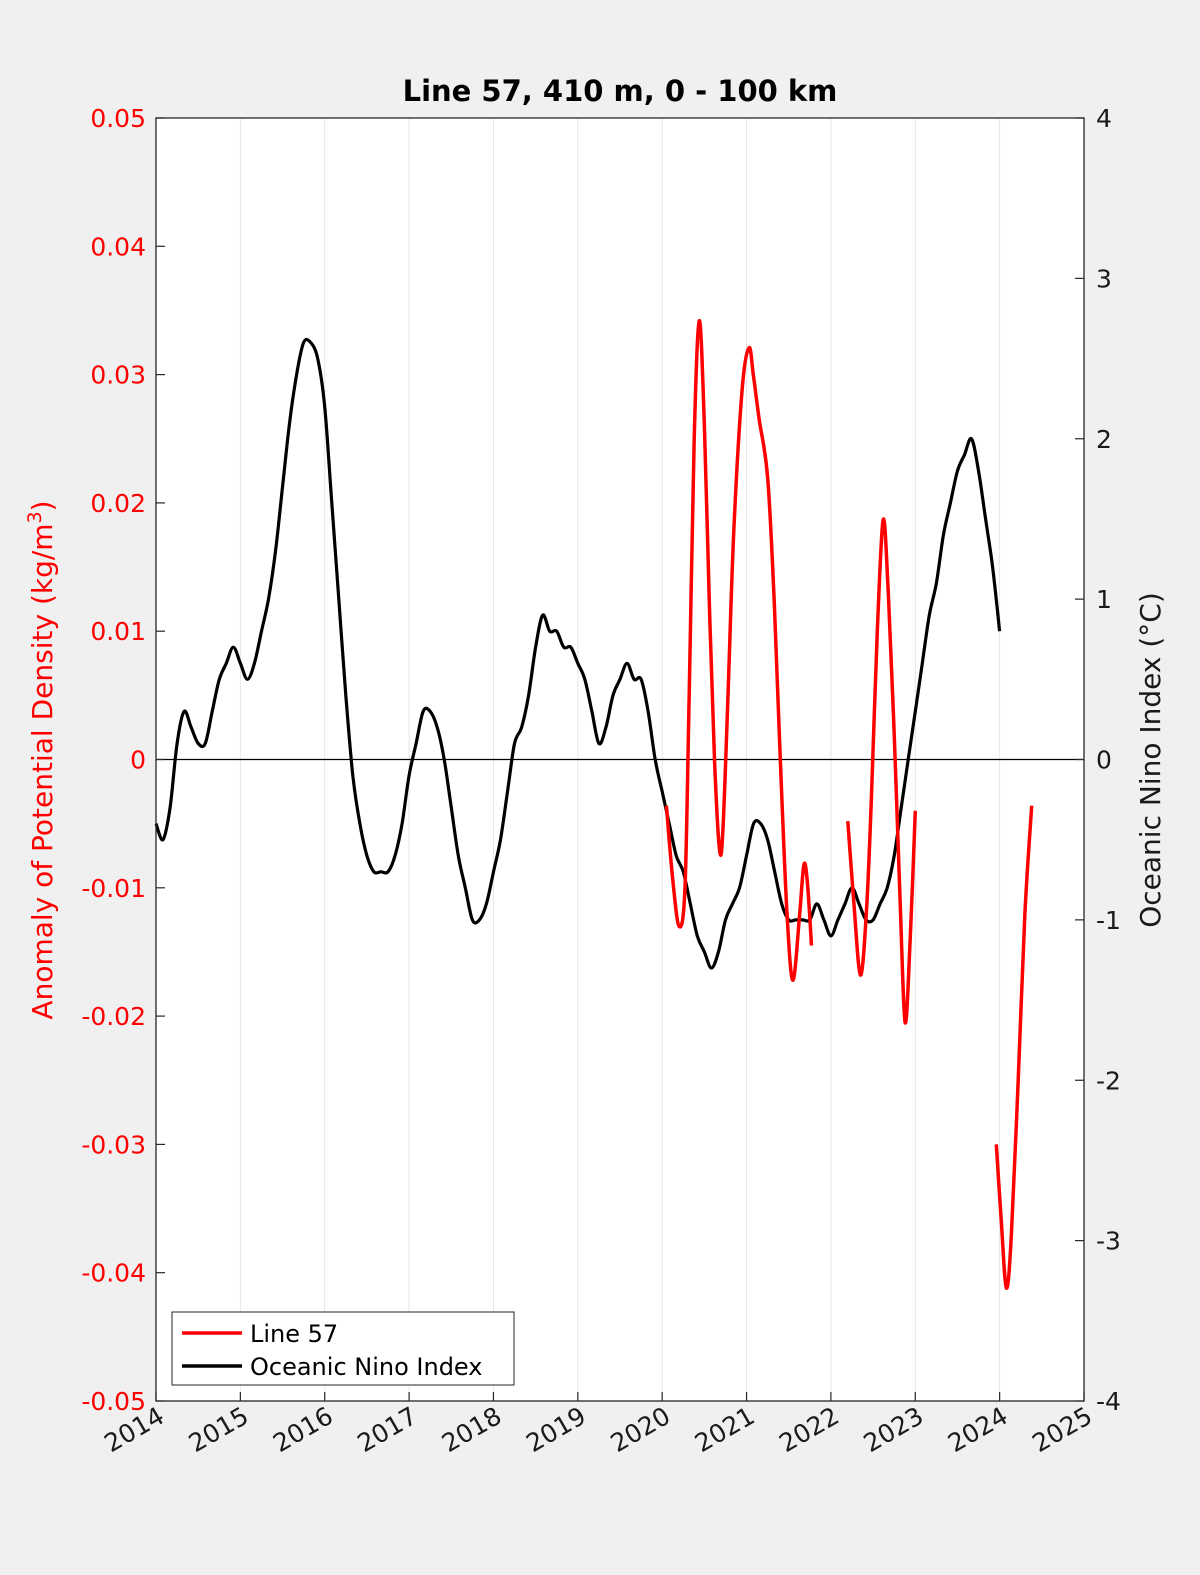 This screenshot has width=1200, height=1575. I want to click on y-left-tick-label: -0.05, so click(113, 1401).